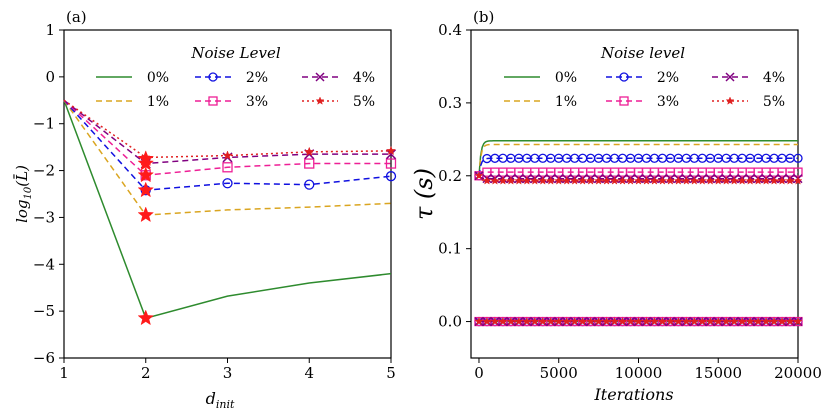  Describe the element at coordinates (450, 103) in the screenshot. I see `y-tick-label: 0.3` at that location.